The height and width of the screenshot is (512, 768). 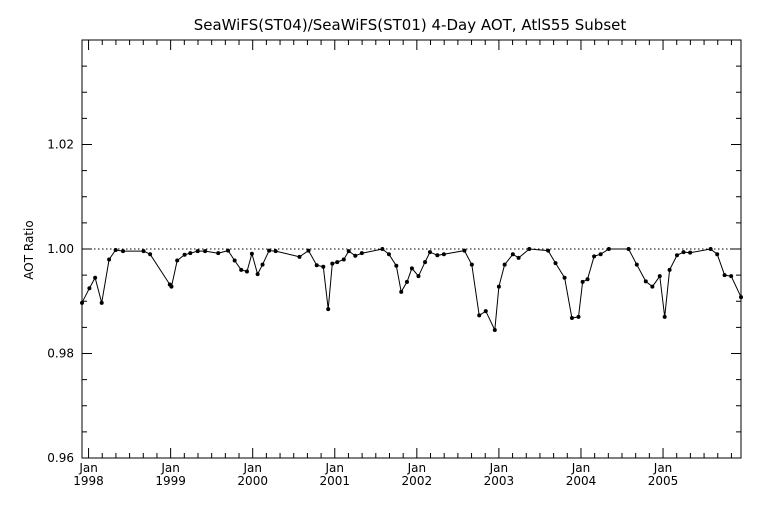 What do you see at coordinates (417, 481) in the screenshot?
I see `x-tick-year-label: 2002` at bounding box center [417, 481].